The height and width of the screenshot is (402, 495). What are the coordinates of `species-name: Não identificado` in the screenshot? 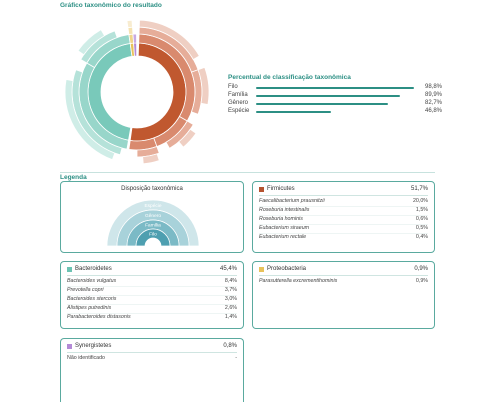 It's located at (86, 358).